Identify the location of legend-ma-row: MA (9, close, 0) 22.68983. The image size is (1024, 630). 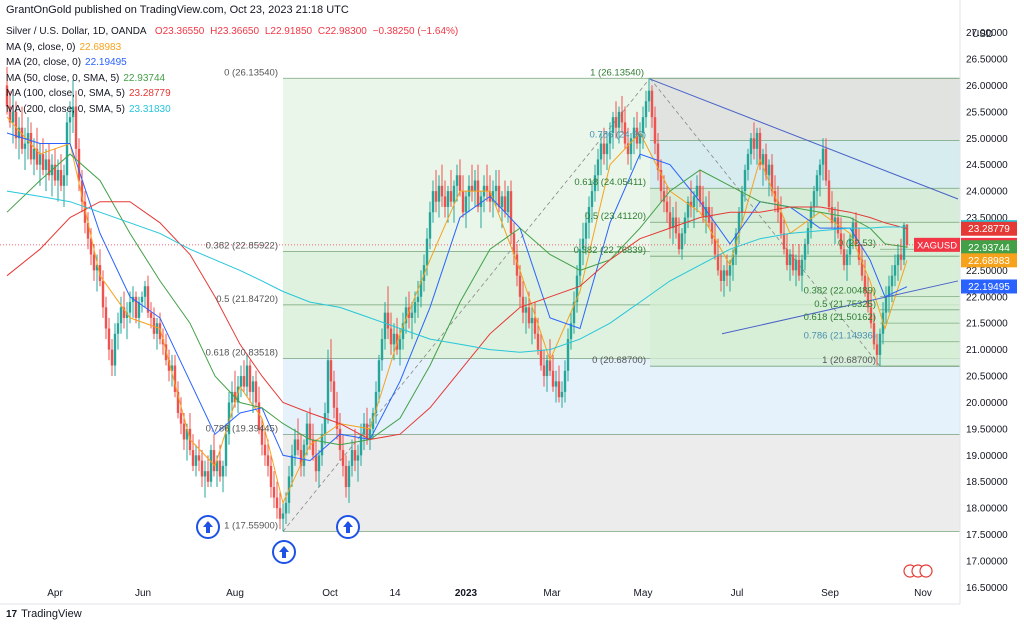
(233, 48).